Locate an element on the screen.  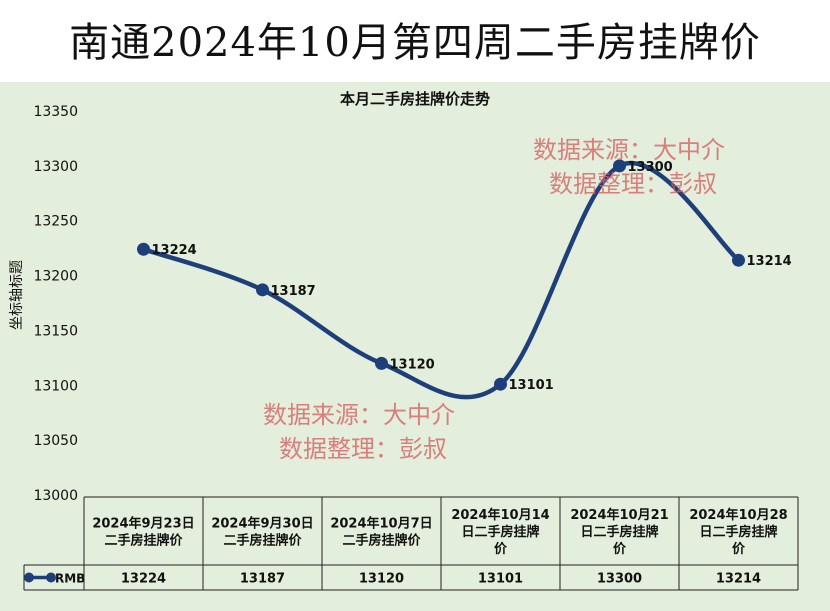
data-label: 13300 is located at coordinates (650, 167).